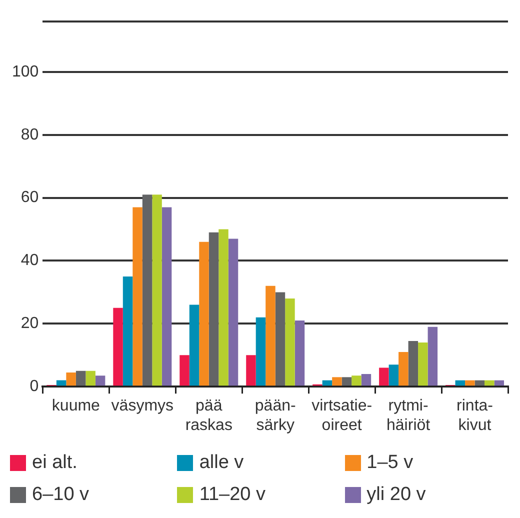 The height and width of the screenshot is (518, 520). I want to click on legend-label: ei alt., so click(55, 463).